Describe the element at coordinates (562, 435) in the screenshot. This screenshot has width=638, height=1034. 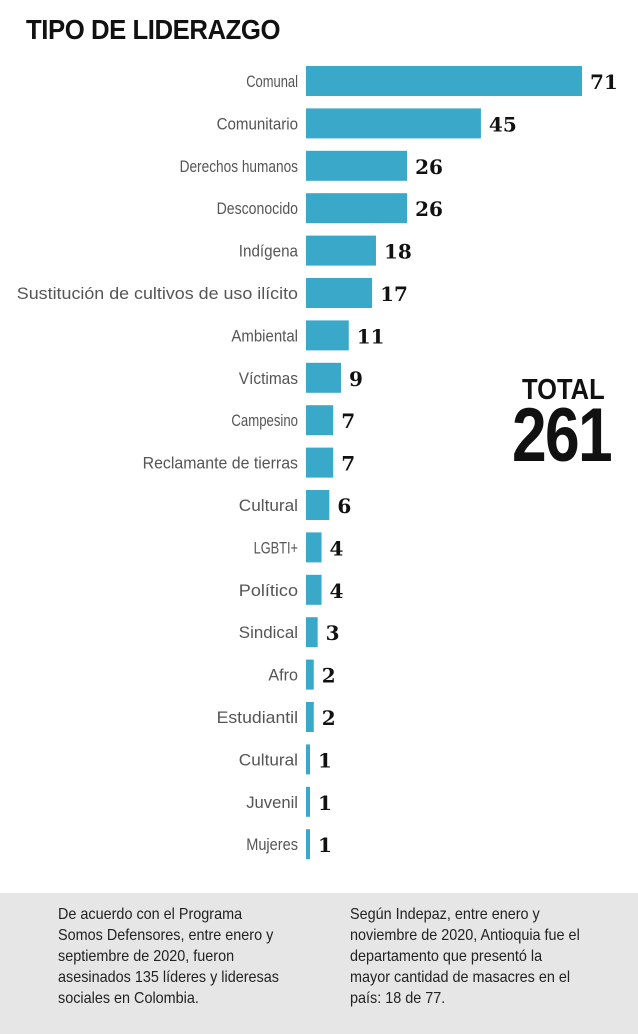
I see `total-value: 261` at that location.